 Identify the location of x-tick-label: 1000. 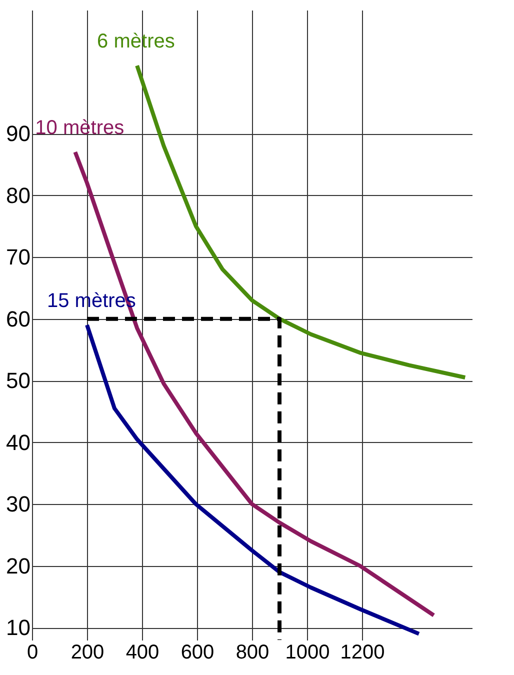
(307, 653).